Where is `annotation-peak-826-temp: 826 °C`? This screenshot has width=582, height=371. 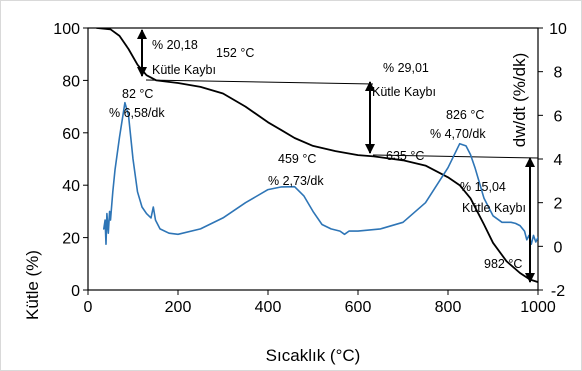 annotation-peak-826-temp: 826 °C is located at coordinates (465, 115).